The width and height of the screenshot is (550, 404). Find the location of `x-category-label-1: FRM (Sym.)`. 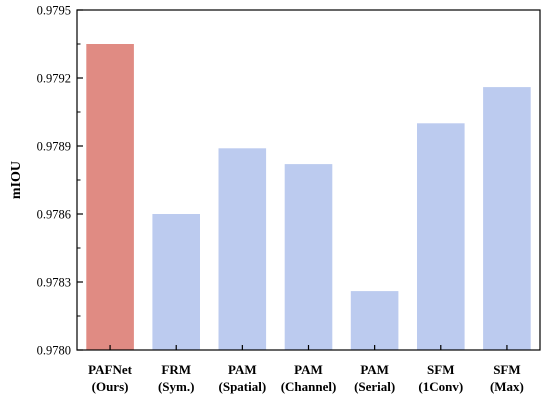

x-category-label-1: FRM (Sym.) is located at coordinates (176, 378).